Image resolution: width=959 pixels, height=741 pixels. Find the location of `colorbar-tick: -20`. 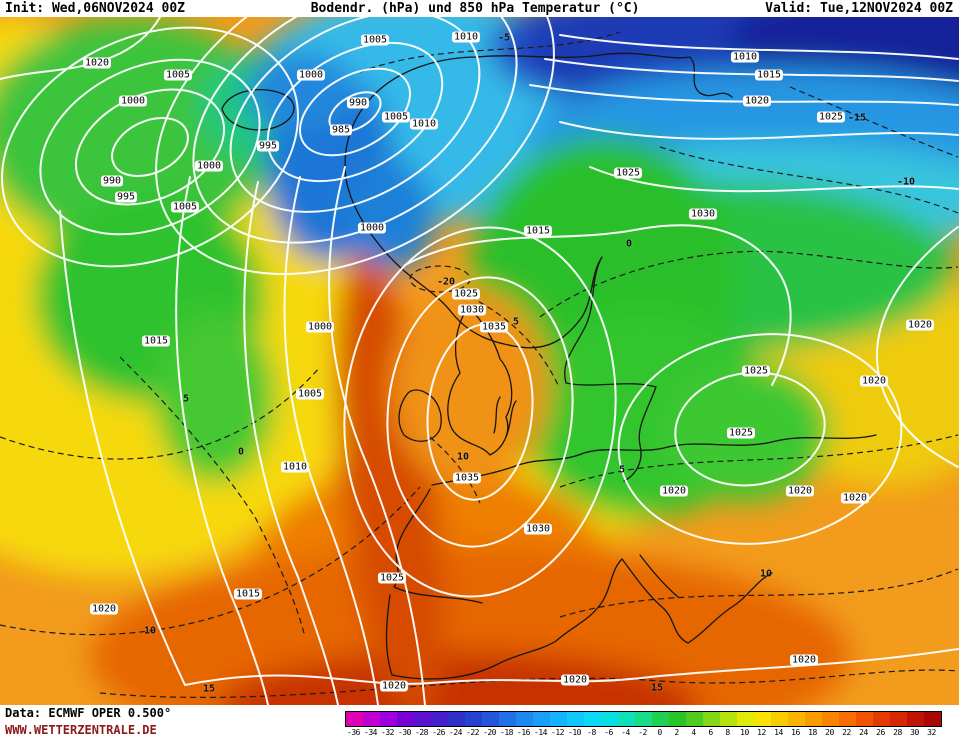

colorbar-tick: -20 is located at coordinates (489, 732).